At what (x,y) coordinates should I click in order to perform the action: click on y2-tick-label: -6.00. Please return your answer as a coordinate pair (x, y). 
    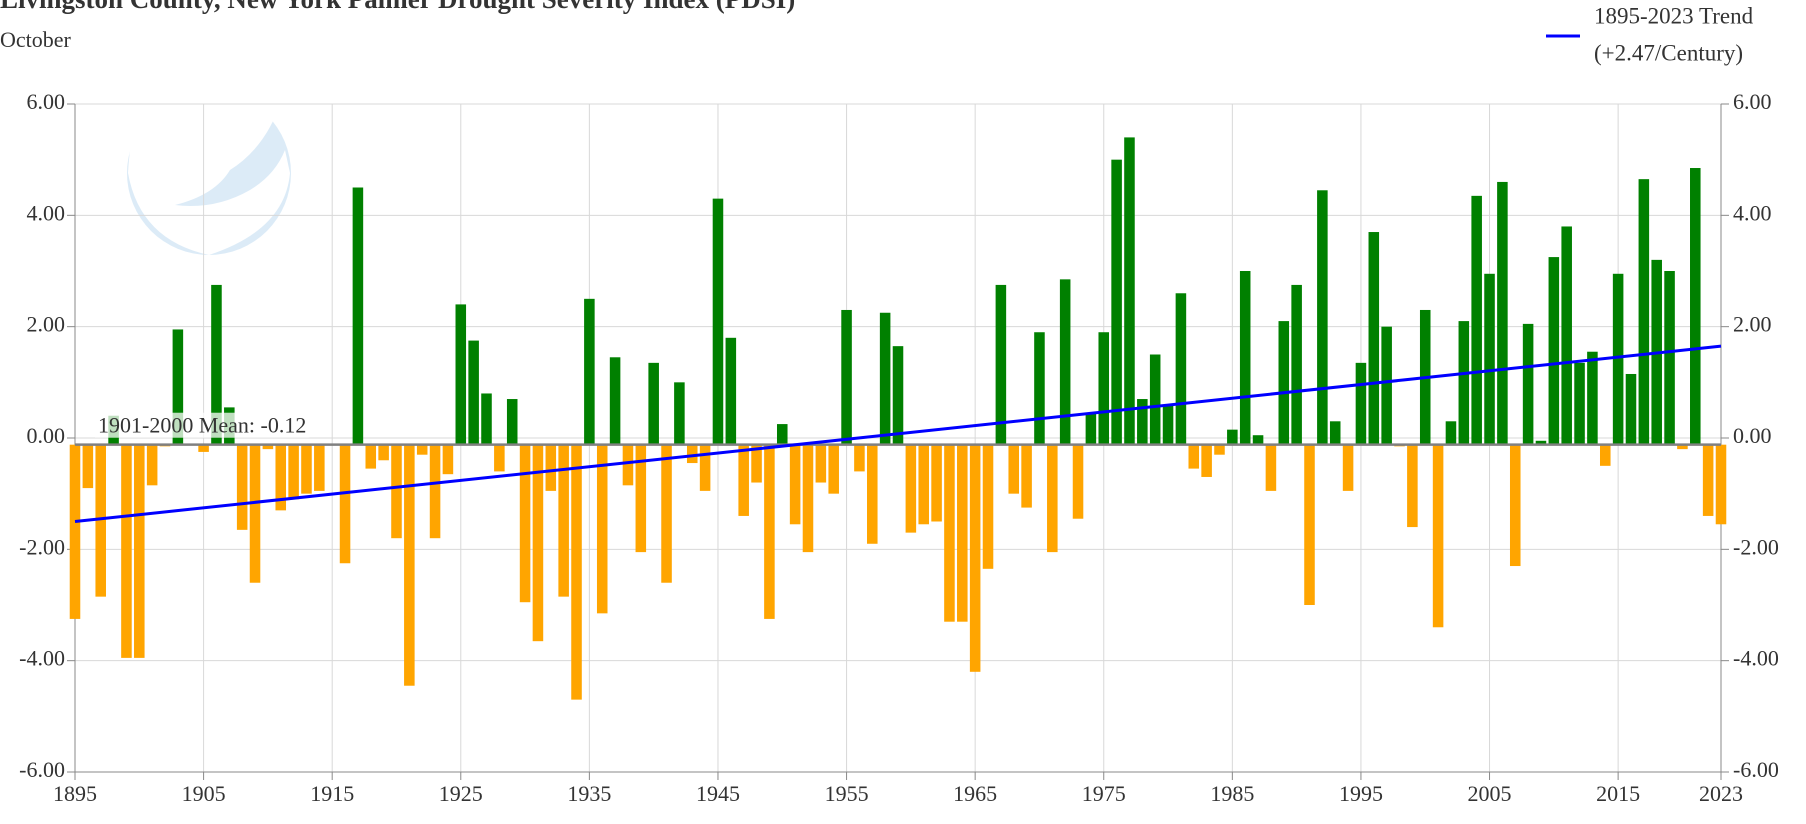
    Looking at the image, I should click on (1756, 769).